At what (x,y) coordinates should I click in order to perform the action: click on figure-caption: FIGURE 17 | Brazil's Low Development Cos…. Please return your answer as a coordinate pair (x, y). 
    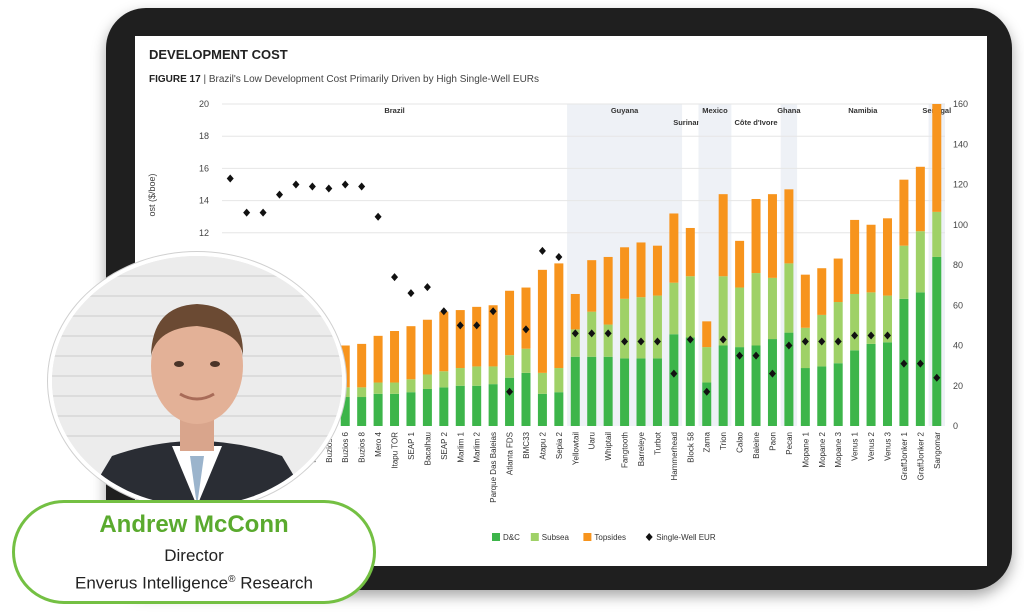
    Looking at the image, I should click on (344, 79).